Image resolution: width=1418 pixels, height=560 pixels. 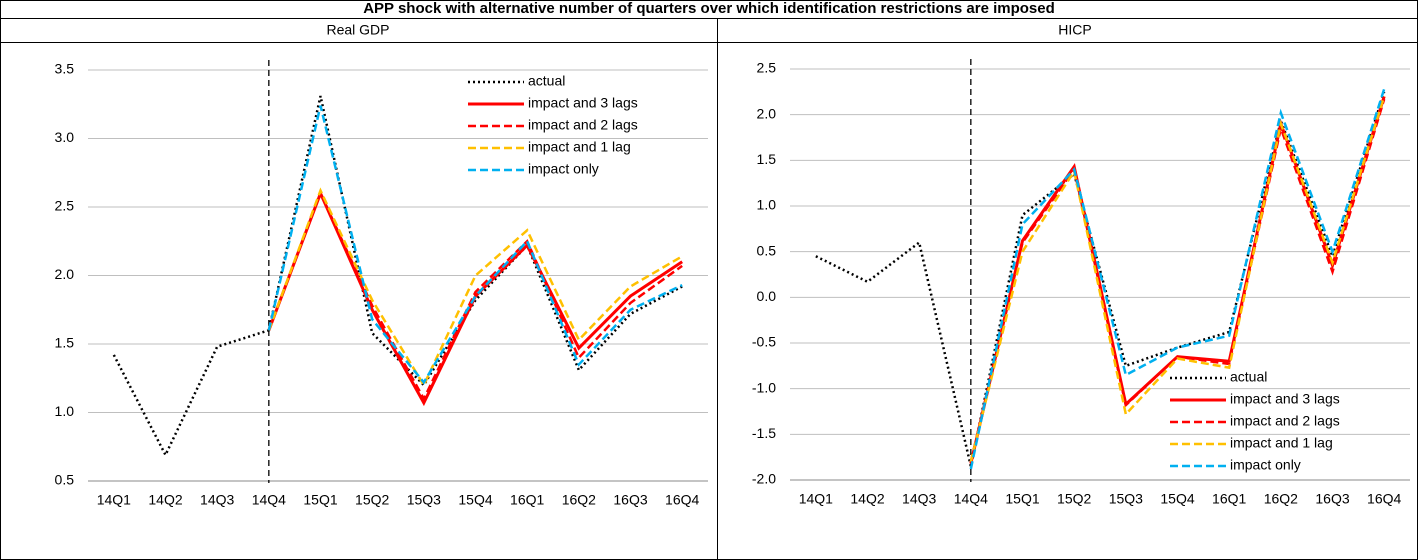 What do you see at coordinates (357, 30) in the screenshot?
I see `chart-title: Real GDP` at bounding box center [357, 30].